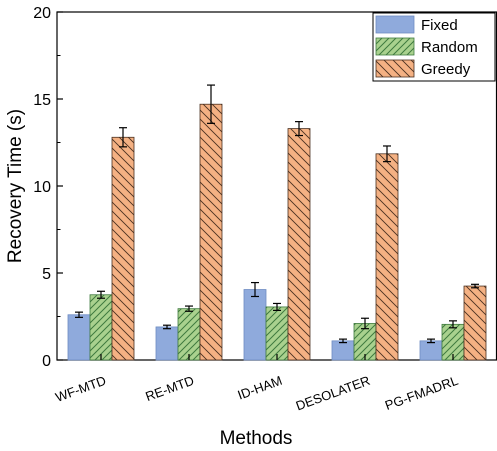  What do you see at coordinates (421, 393) in the screenshot?
I see `x-category-label: PG-FMADRL` at bounding box center [421, 393].